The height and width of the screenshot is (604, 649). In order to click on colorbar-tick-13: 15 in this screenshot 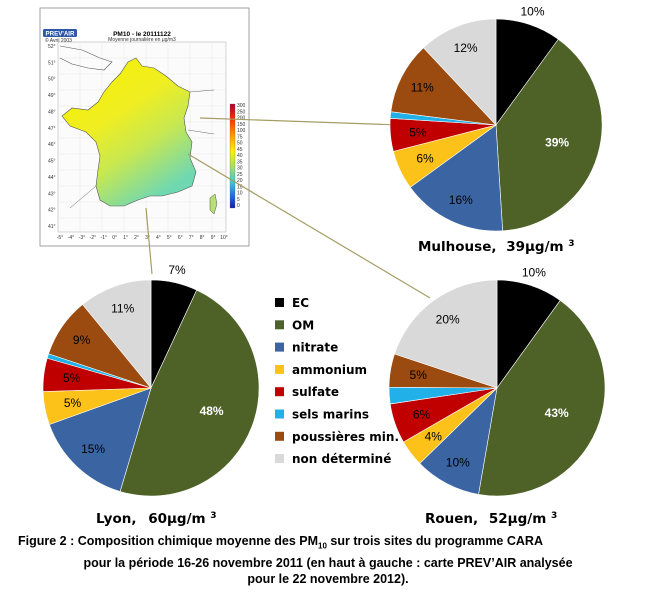, I will do `click(240, 187)`.